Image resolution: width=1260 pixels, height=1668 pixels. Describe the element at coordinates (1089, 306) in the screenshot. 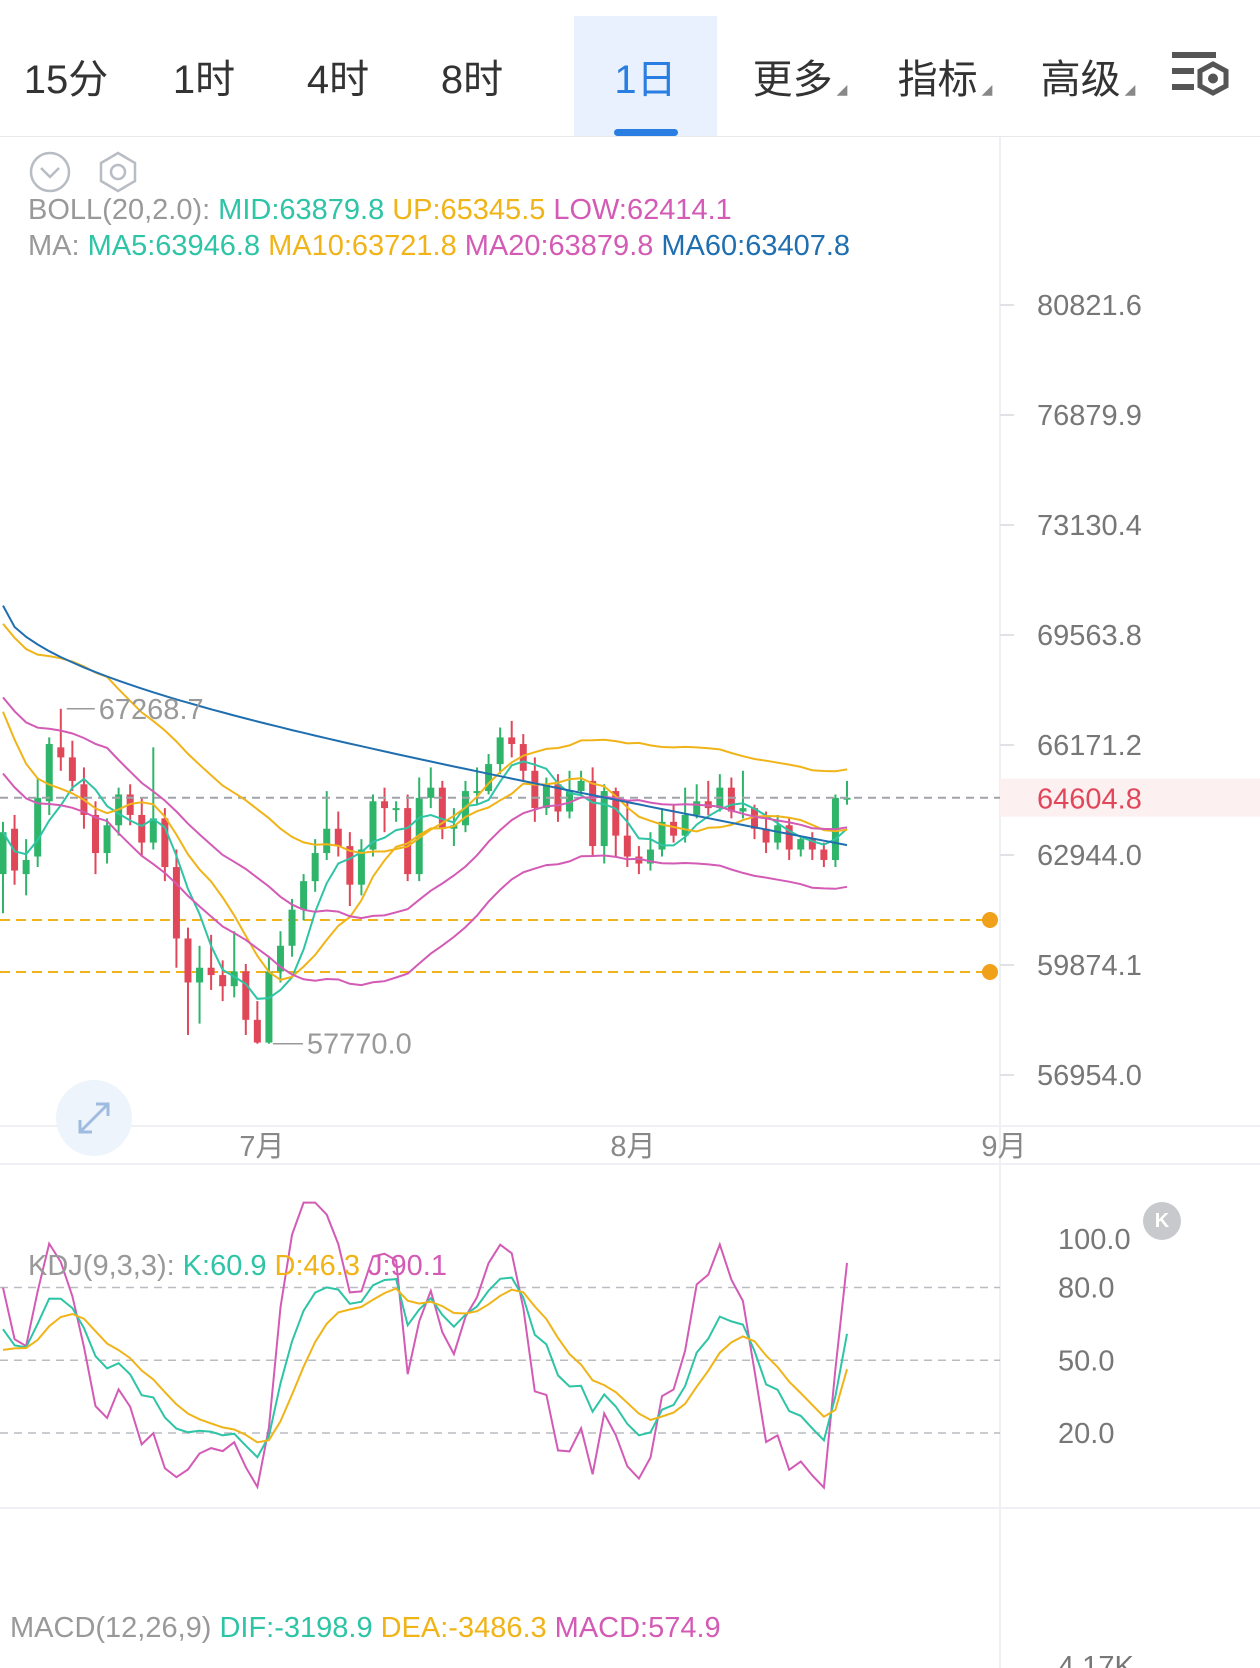

I see `price-axis-label: 80821.6` at that location.